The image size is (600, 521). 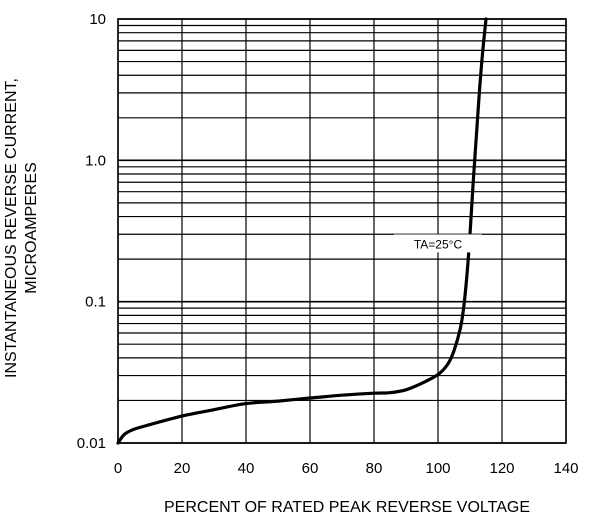 I want to click on y-axis-ticks: 0.01 0.1 1.0 10, so click(x=91, y=231).